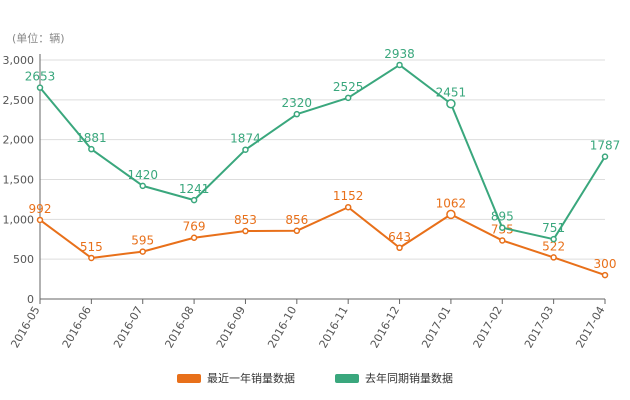 Image resolution: width=630 pixels, height=400 pixels. I want to click on data-label: 643, so click(399, 237).